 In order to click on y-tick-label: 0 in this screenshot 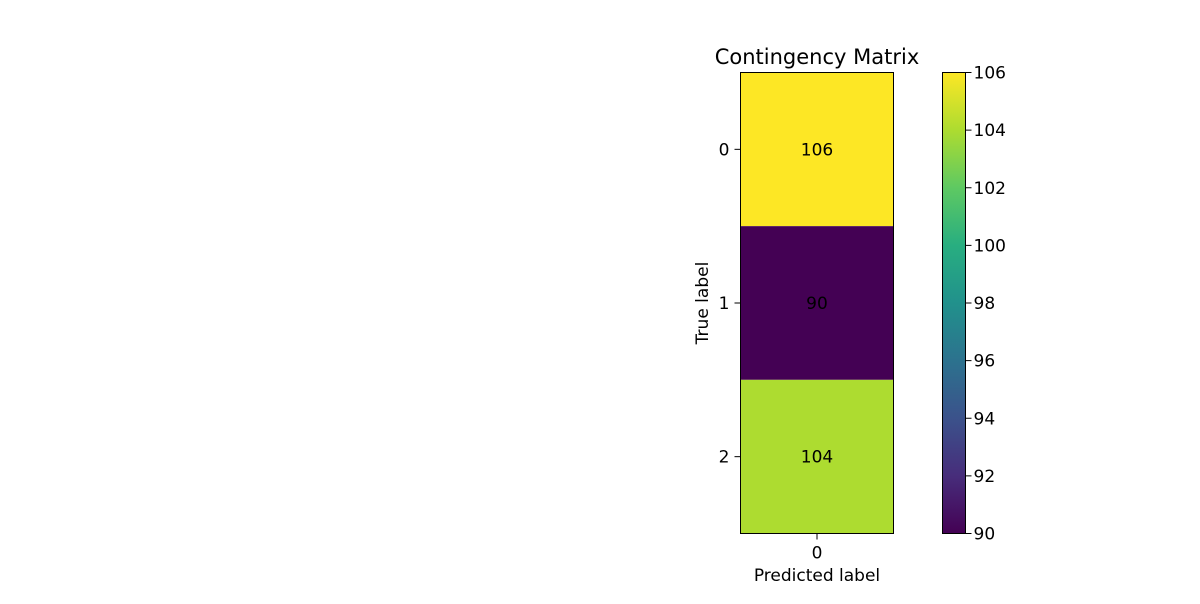, I will do `click(724, 150)`.